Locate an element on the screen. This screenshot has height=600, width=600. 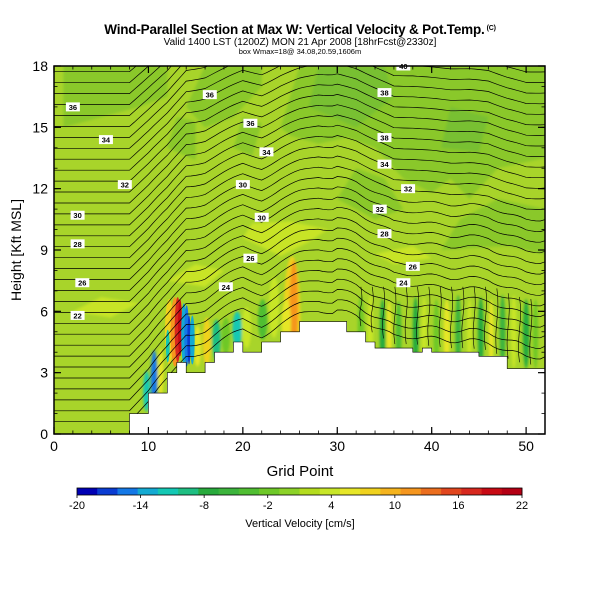
colorbar-tick-label: 4 is located at coordinates (331, 506).